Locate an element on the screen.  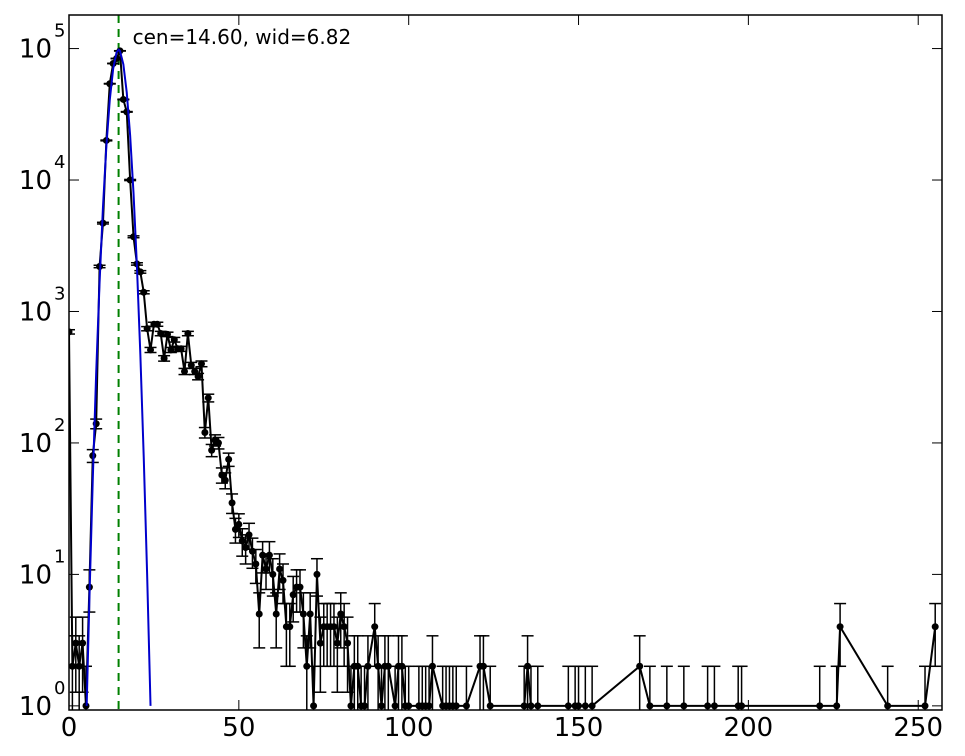
annotation: cen=14.60, wid=6.82 is located at coordinates (242, 37).